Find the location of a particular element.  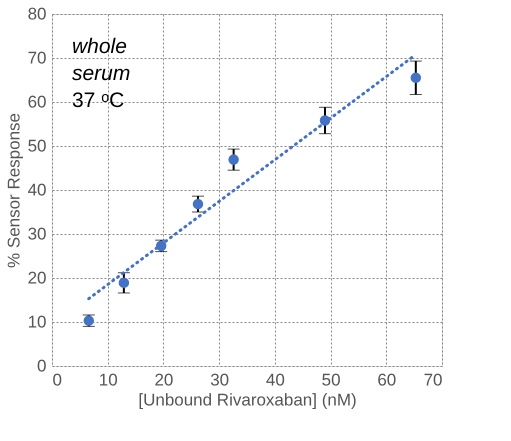

y-tick-label: 70 is located at coordinates (37, 58).